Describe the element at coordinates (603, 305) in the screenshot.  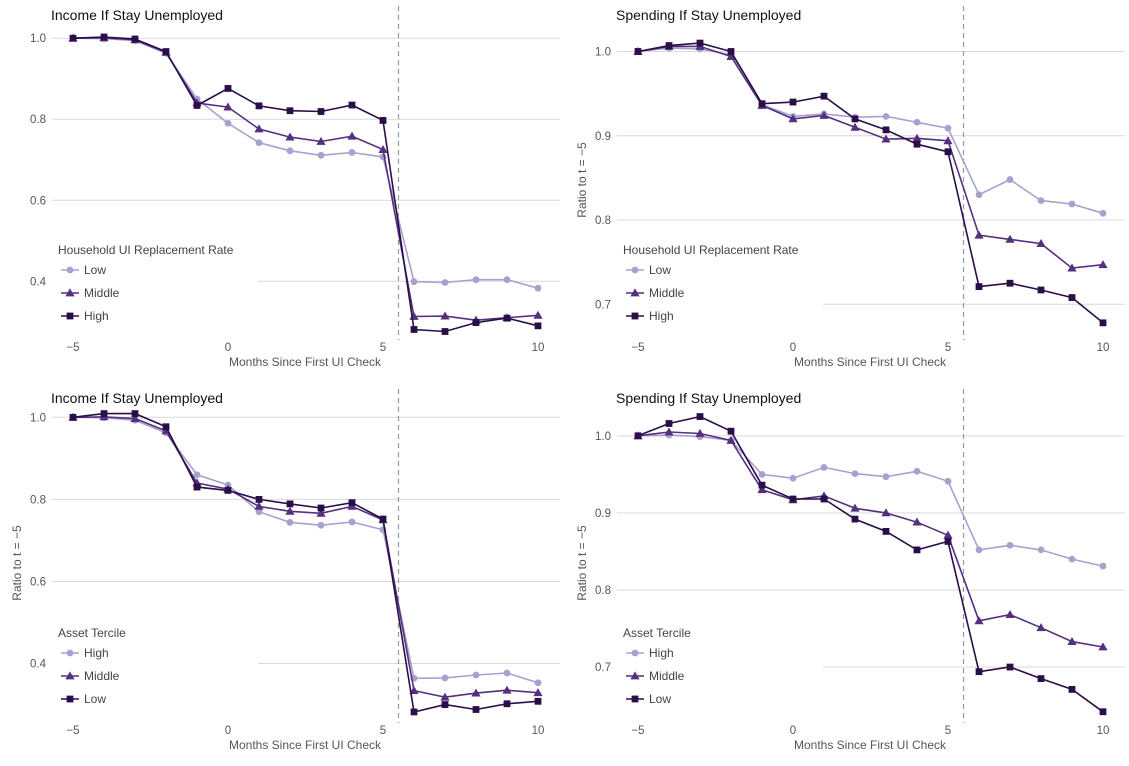
I see `y-tick-label: 0.7` at that location.